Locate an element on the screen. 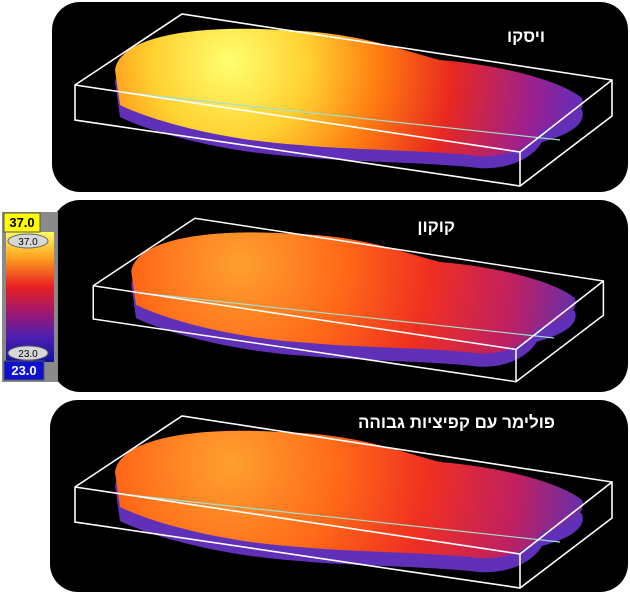 This screenshot has width=630, height=612. scale-bar is located at coordinates (30, 297).